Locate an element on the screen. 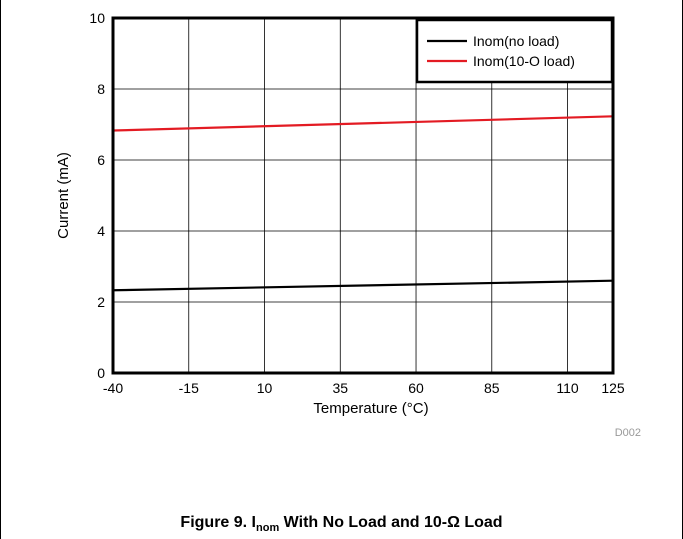 This screenshot has width=683, height=539. x-tick-labels: -40 -15 10 35 60 85 110 125 is located at coordinates (364, 388).